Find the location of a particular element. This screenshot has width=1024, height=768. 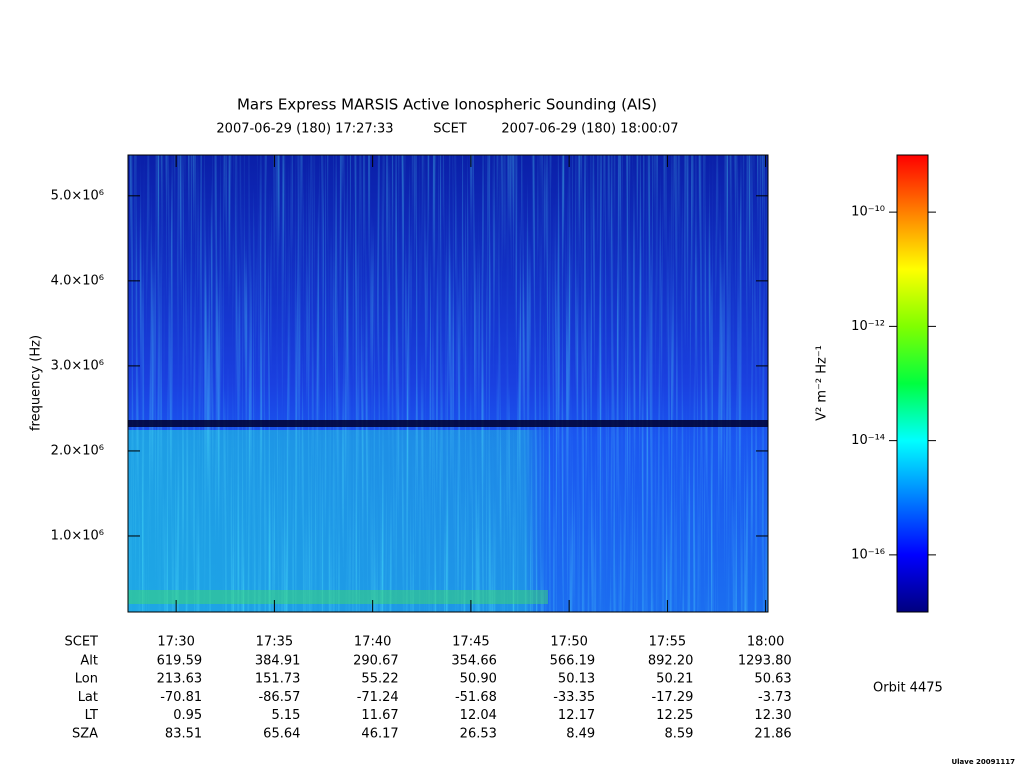

ephemeris-value: 50.21 is located at coordinates (674, 679).